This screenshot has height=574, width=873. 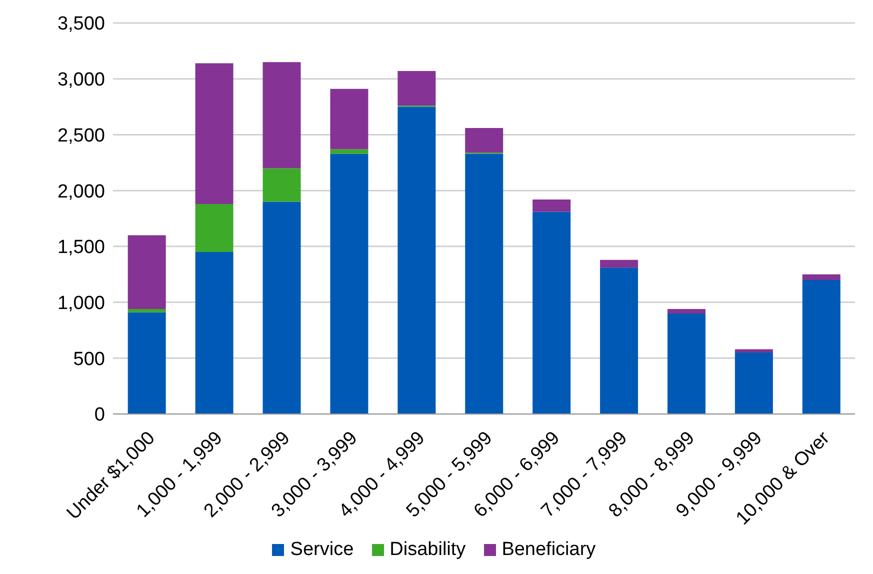 I want to click on legend-label: Disability, so click(x=427, y=550).